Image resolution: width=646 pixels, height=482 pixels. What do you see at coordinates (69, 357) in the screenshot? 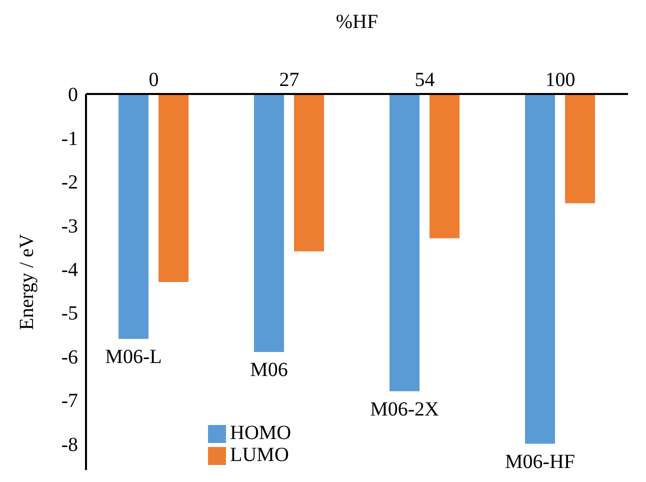
I see `y-tick-label: -6` at bounding box center [69, 357].